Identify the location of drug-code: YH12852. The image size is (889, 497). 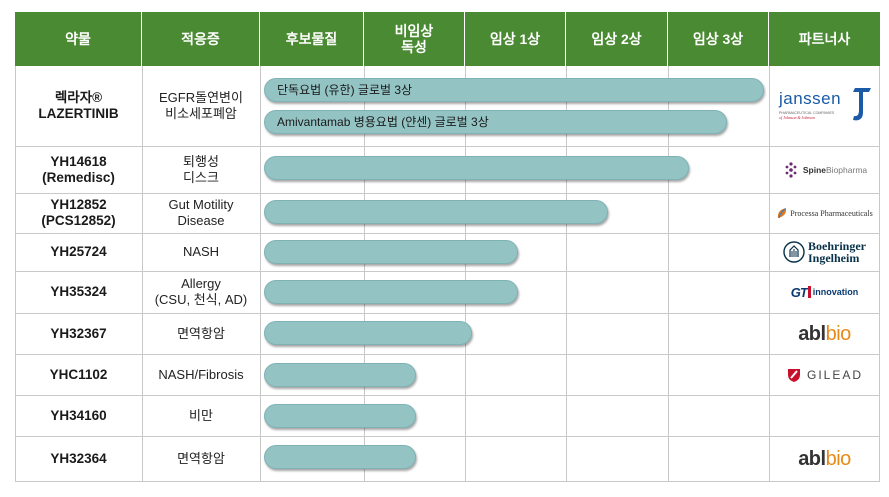
(78, 204).